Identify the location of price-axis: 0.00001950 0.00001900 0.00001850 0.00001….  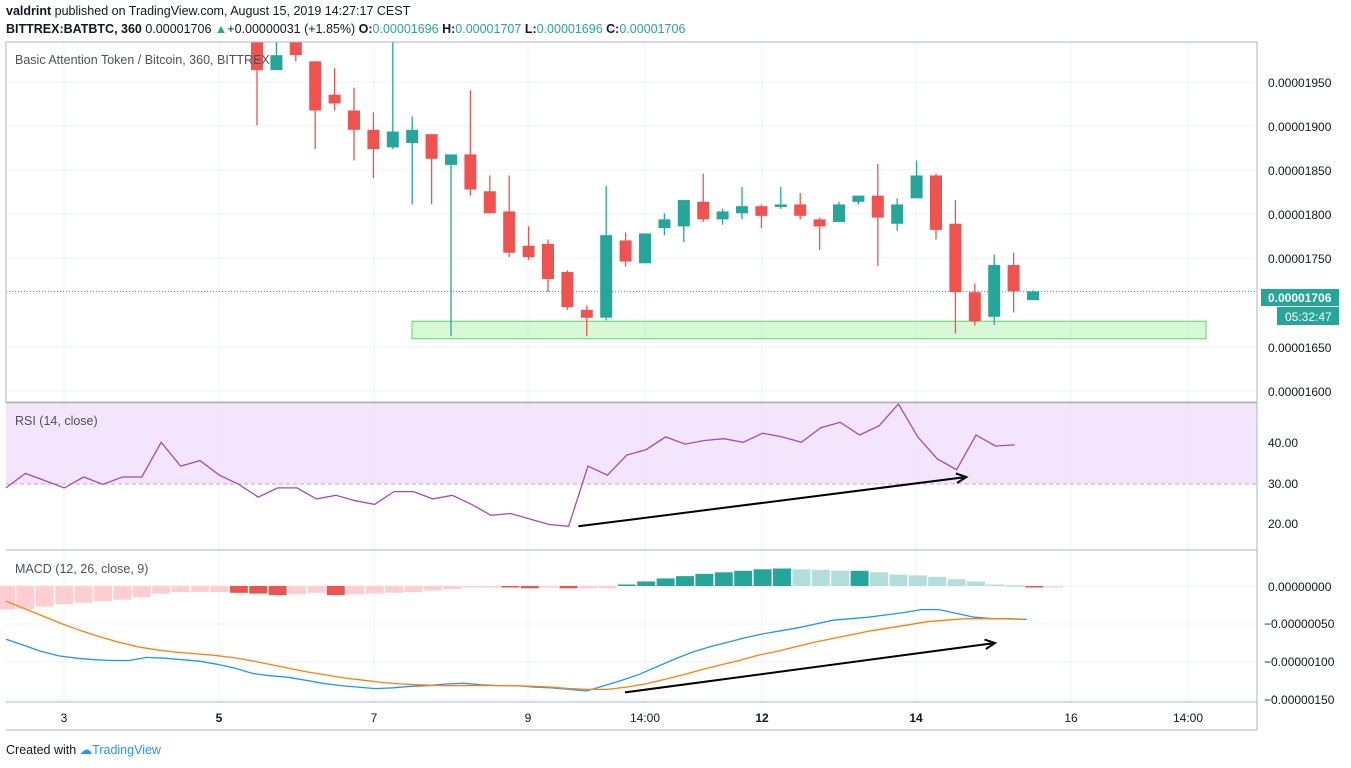
(1300, 237).